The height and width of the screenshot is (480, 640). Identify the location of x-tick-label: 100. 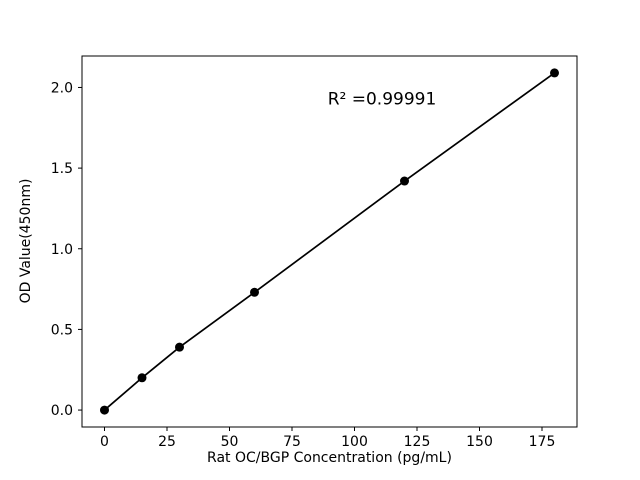
(354, 442).